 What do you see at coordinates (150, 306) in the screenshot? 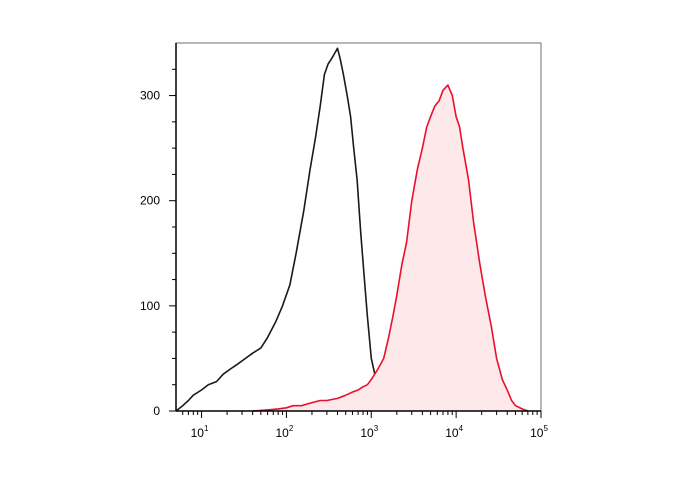
I see `y-tick-label-2: 100` at bounding box center [150, 306].